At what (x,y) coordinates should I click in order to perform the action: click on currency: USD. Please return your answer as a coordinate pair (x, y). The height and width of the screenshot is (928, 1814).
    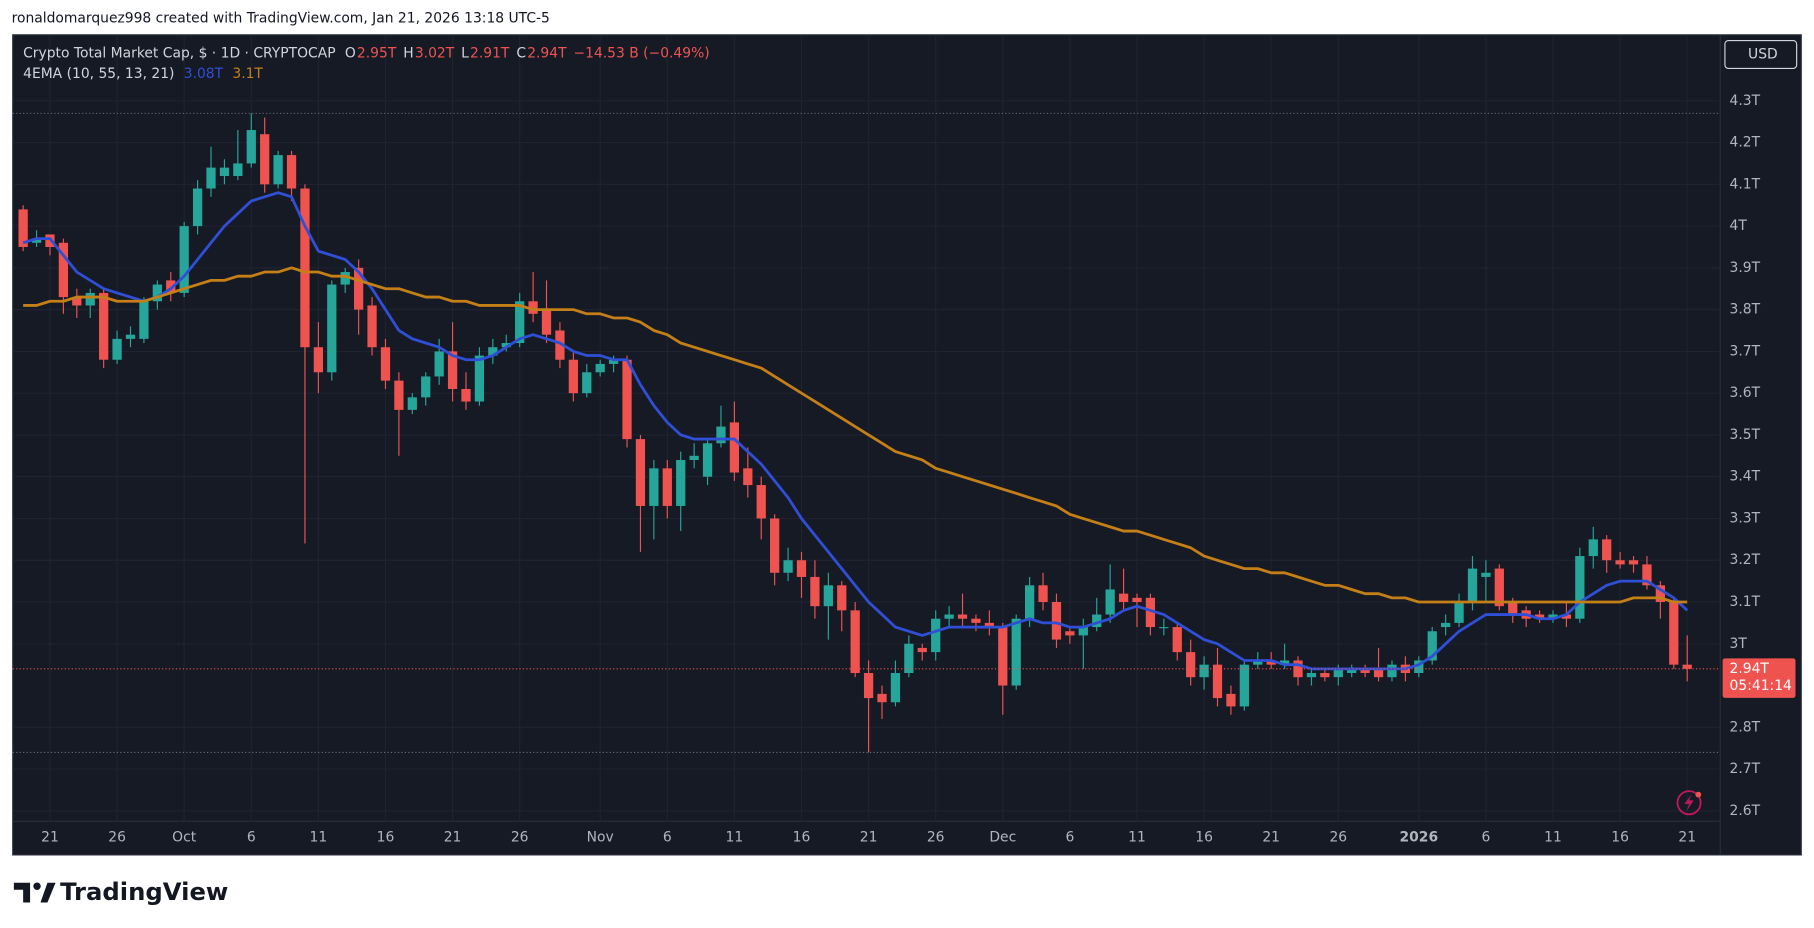
    Looking at the image, I should click on (1763, 55).